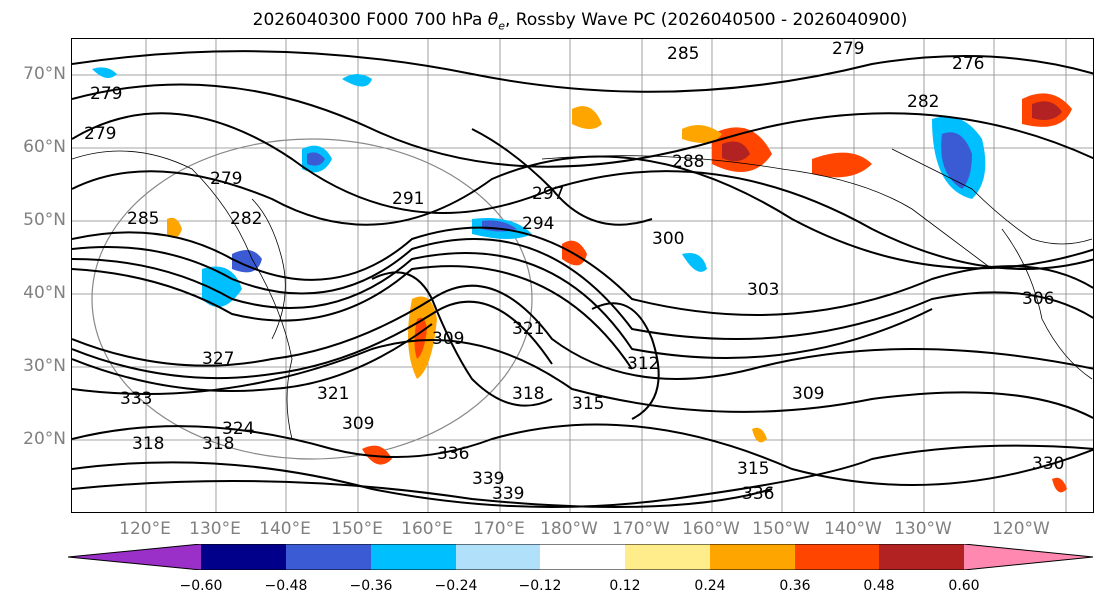  I want to click on contour-label: 333, so click(136, 399).